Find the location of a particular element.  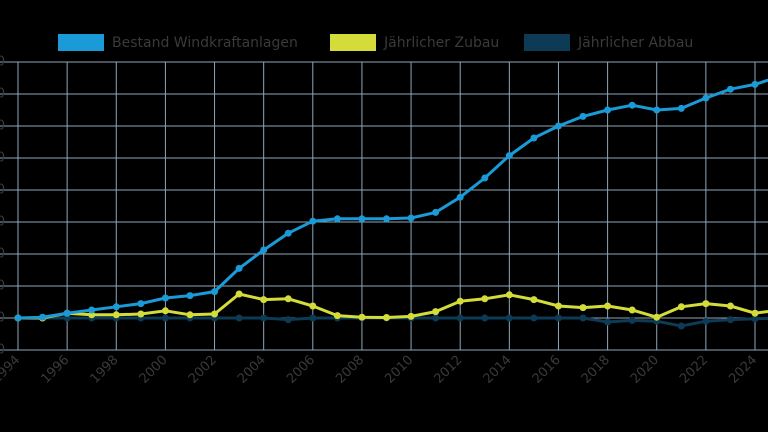

legend-label: Jährlicher Abbau is located at coordinates (635, 43).